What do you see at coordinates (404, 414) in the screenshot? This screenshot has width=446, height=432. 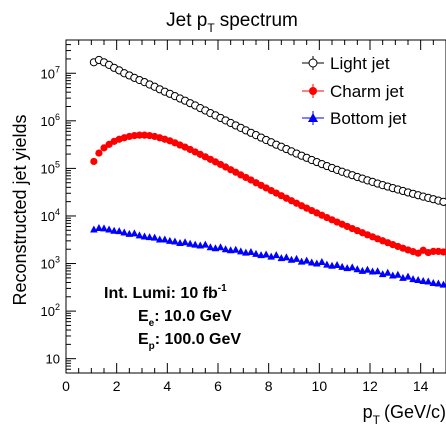 I see `x-axis-label: pT (GeV/c)` at bounding box center [404, 414].